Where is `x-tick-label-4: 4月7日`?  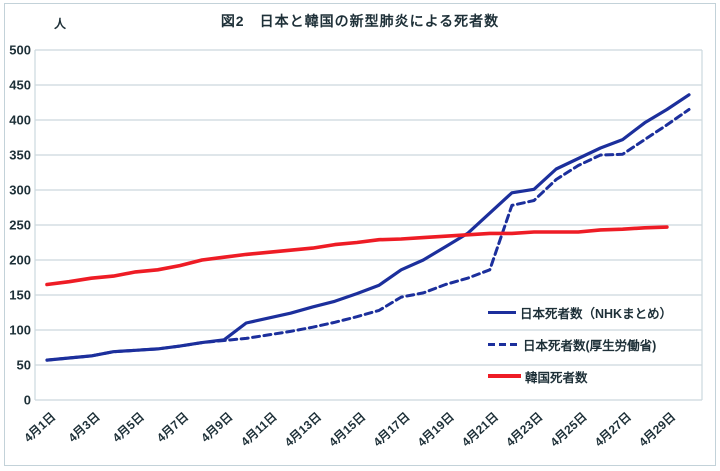 x-tick-label-4: 4月7日 is located at coordinates (172, 427).